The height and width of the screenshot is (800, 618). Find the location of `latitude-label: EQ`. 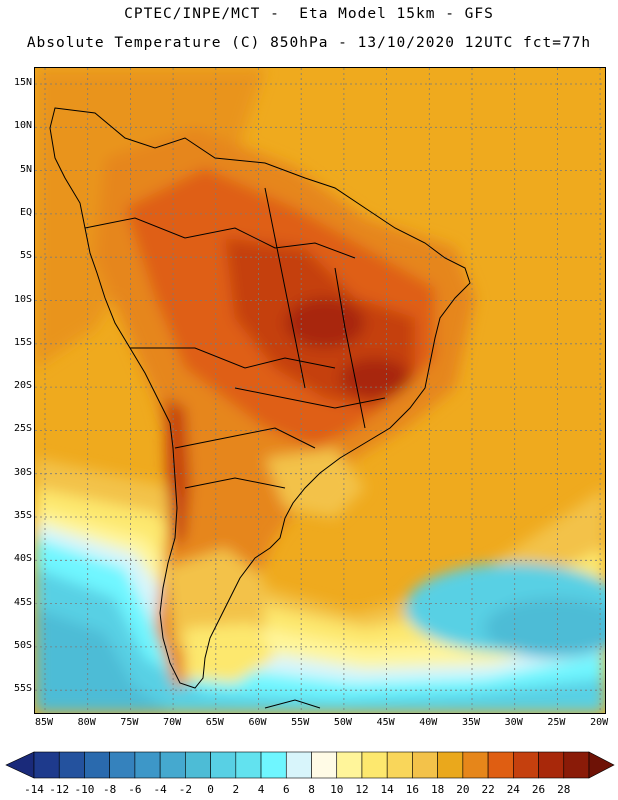

latitude-label: EQ is located at coordinates (25, 212).